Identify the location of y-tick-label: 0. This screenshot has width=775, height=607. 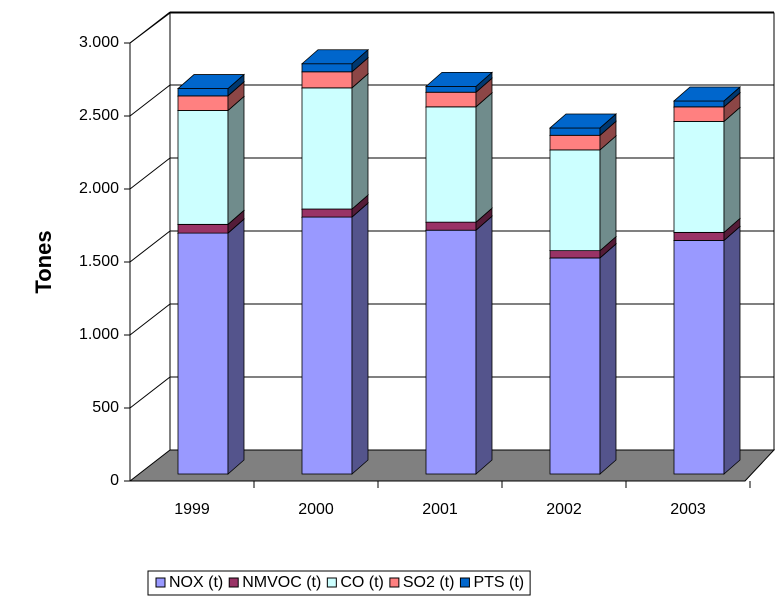
(114, 480).